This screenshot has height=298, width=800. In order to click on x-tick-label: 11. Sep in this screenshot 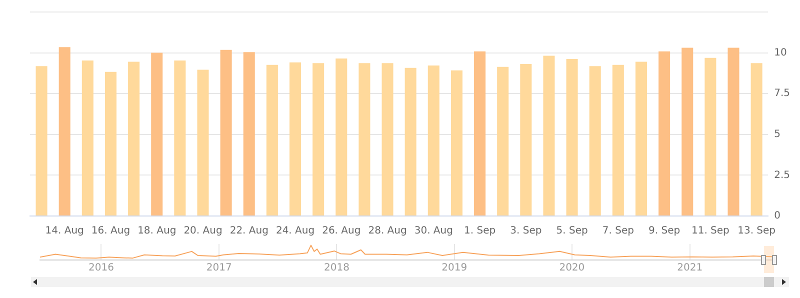, I will do `click(710, 231)`.